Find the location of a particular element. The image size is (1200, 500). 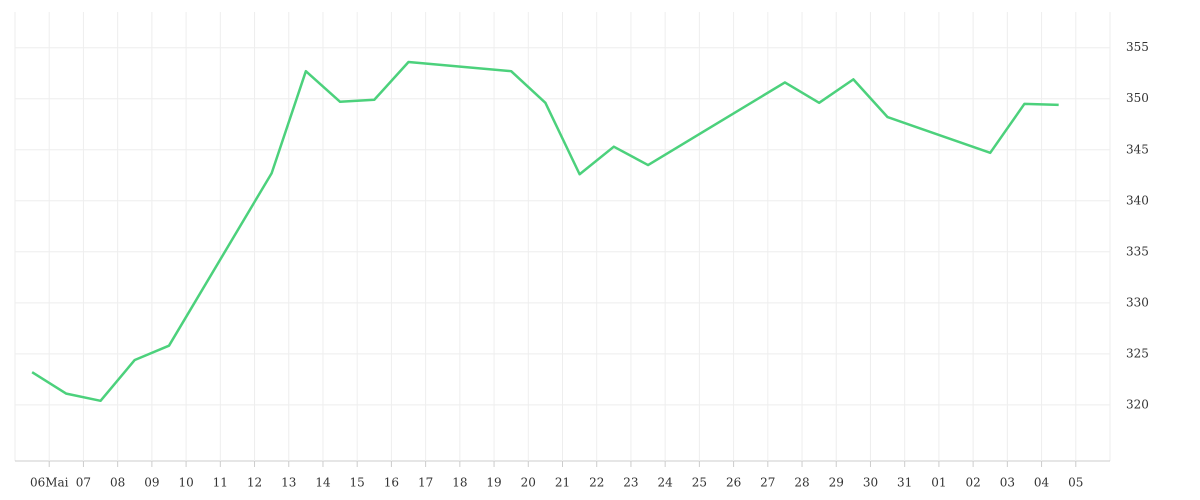

x-tick-label: 11 is located at coordinates (220, 483).